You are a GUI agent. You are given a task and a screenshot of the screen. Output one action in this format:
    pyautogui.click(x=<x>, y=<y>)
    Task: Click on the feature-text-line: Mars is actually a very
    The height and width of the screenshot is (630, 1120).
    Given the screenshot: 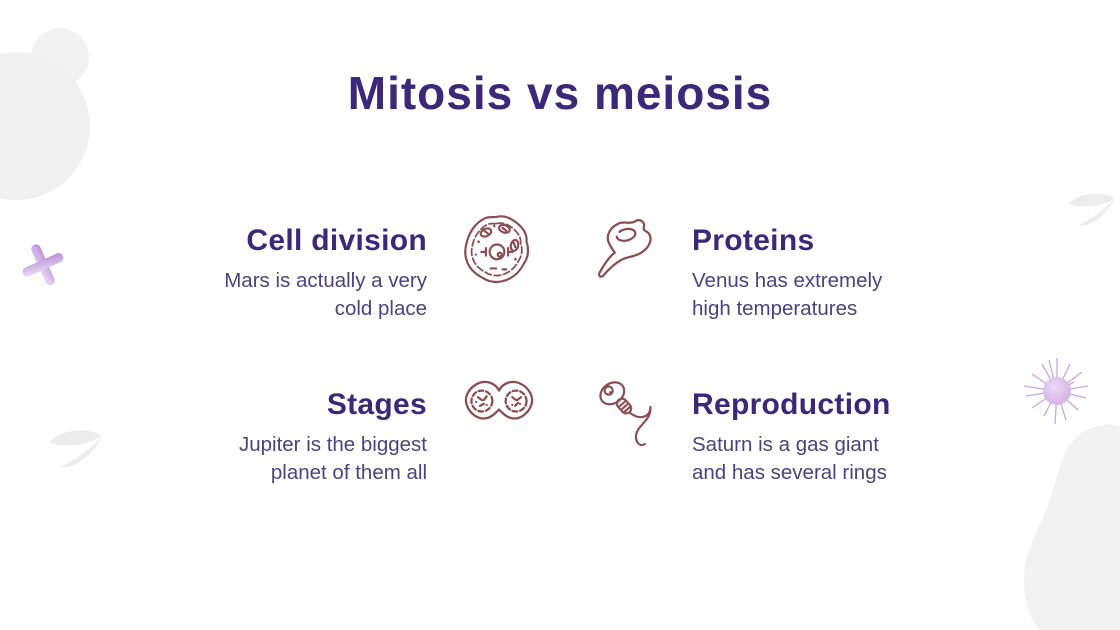 What is the action you would take?
    pyautogui.click(x=325, y=280)
    